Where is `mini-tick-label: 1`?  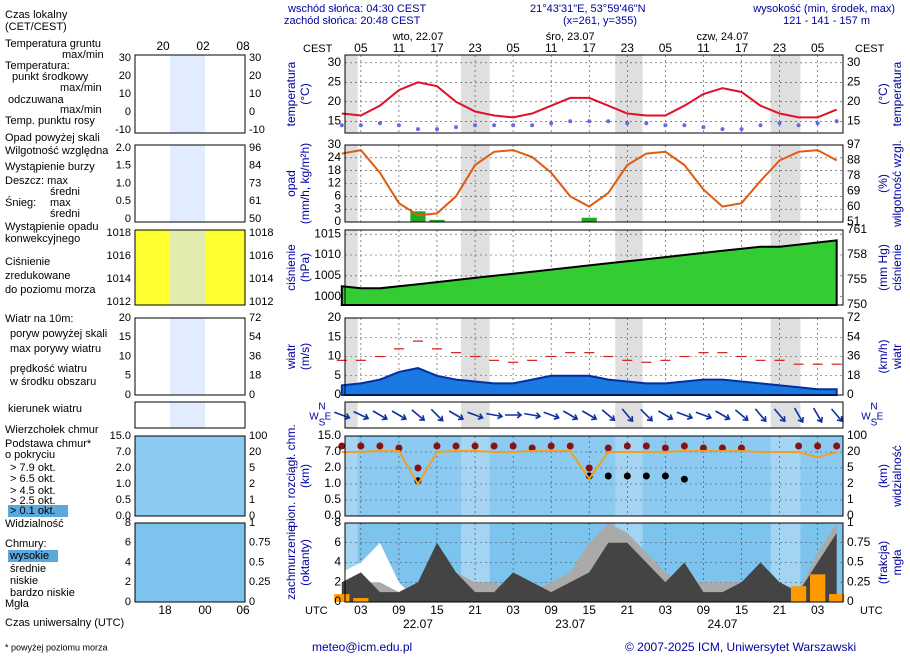 mini-tick-label: 1 is located at coordinates (252, 523).